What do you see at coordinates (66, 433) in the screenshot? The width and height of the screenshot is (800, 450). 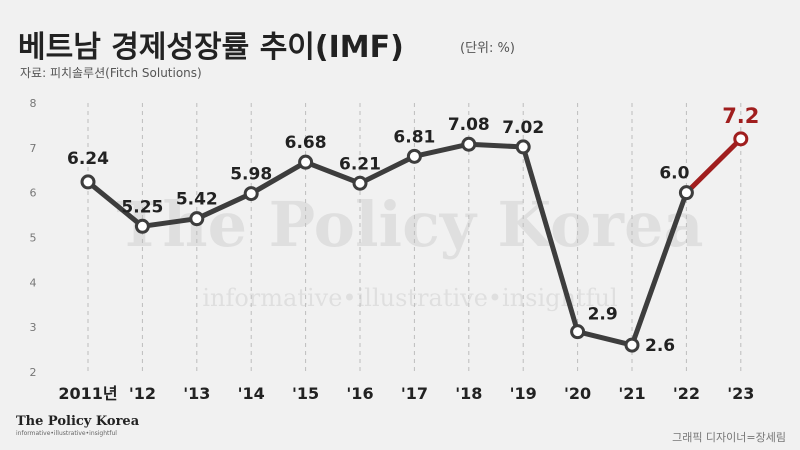 I see `logo-tagline: informative•illustrative•insightful` at bounding box center [66, 433].